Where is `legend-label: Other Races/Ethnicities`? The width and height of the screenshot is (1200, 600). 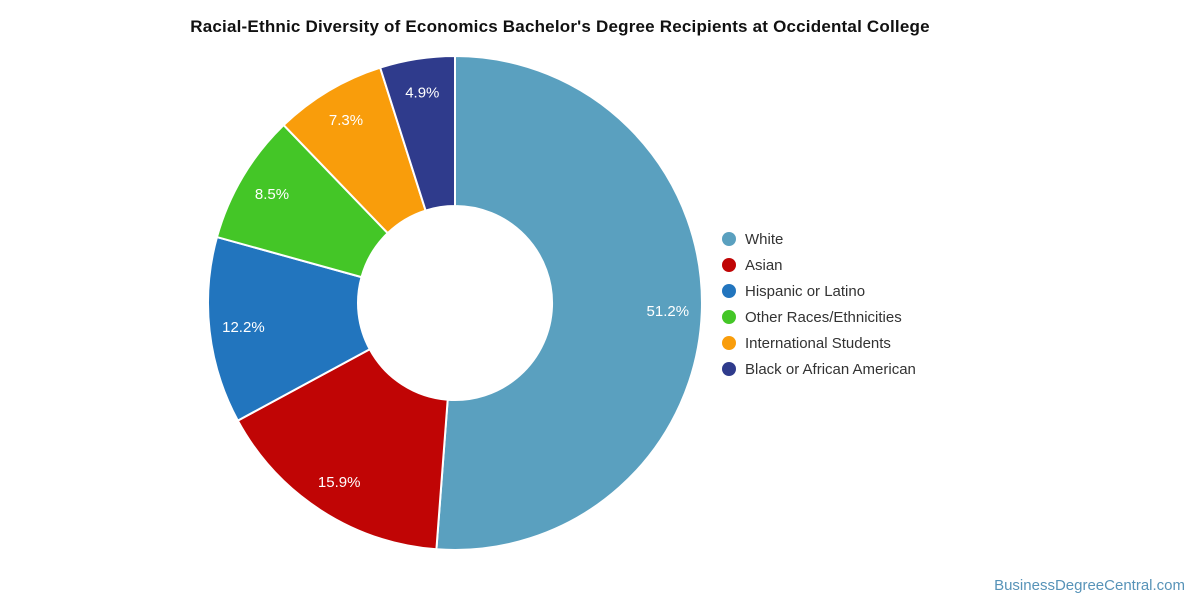 legend-label: Other Races/Ethnicities is located at coordinates (823, 317).